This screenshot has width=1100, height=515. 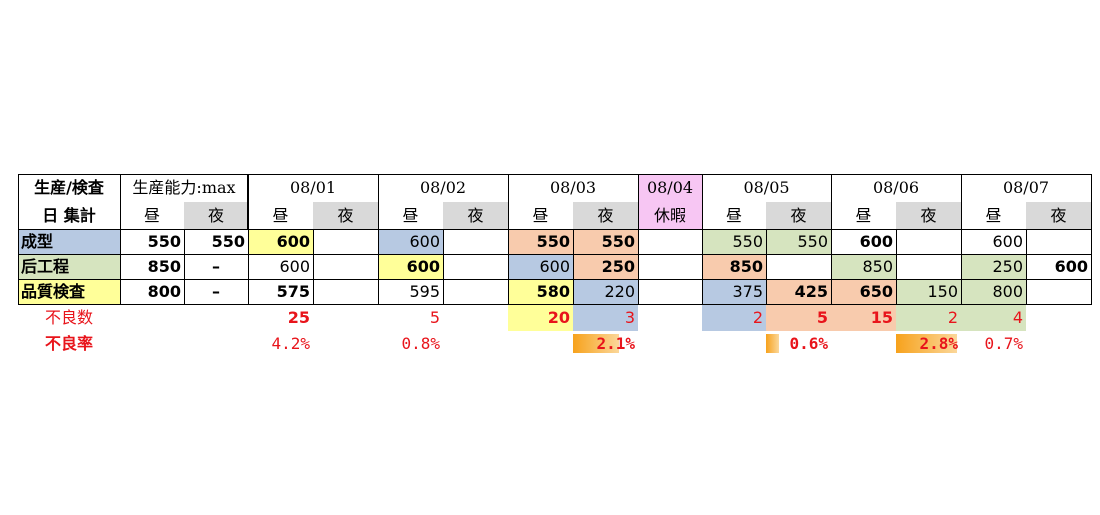 What do you see at coordinates (863, 291) in the screenshot?
I see `value-cell: 650` at bounding box center [863, 291].